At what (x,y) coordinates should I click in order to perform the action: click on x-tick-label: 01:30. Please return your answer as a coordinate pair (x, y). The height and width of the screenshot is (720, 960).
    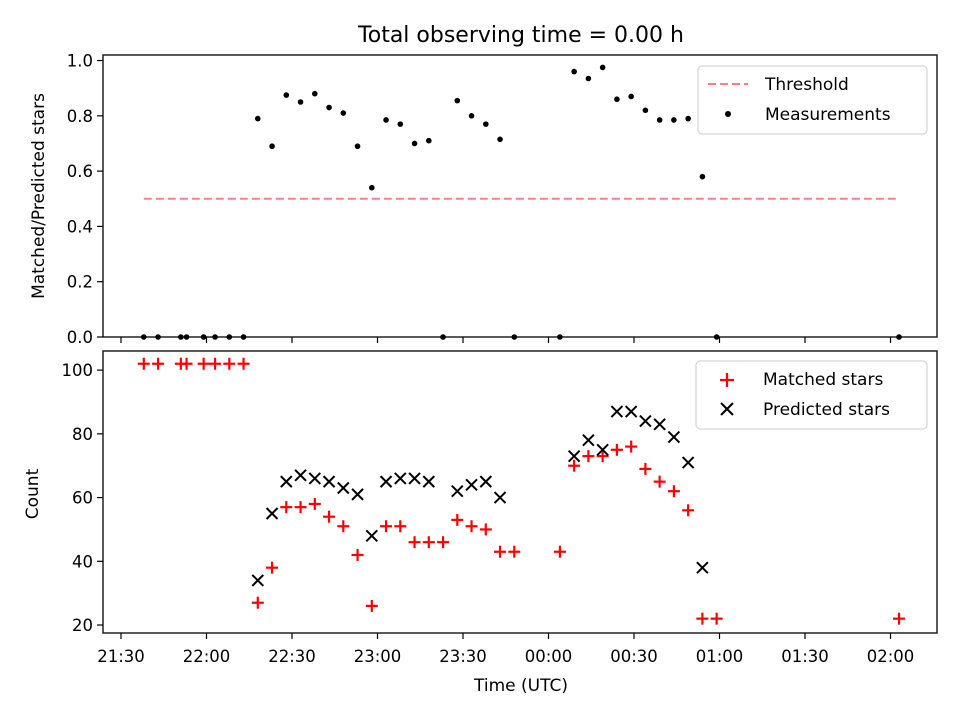
    Looking at the image, I should click on (805, 656).